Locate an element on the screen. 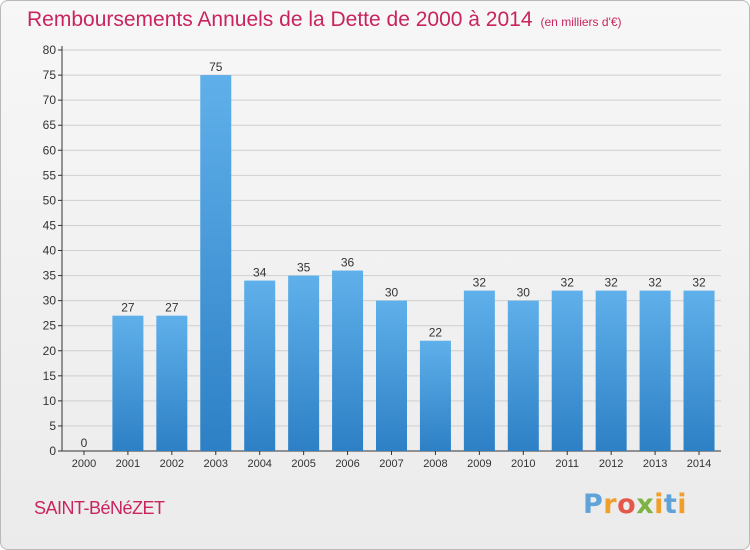  chart-subtitle: (en milliers d'€) is located at coordinates (581, 22).